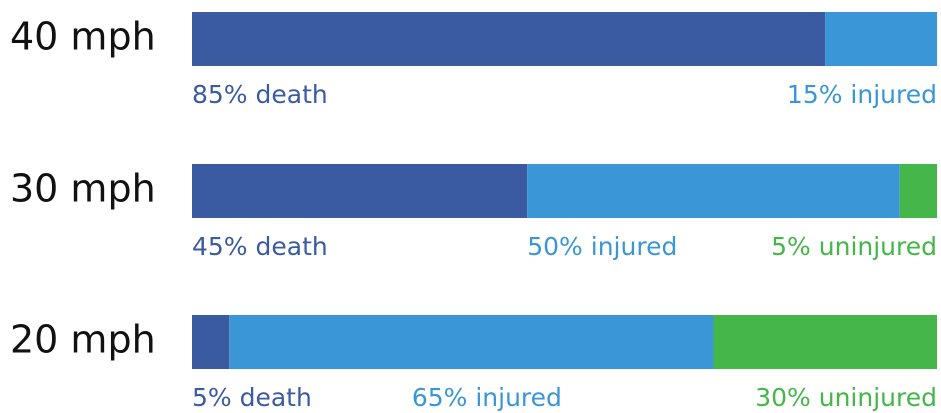 This screenshot has height=413, width=941. I want to click on category-label: 20 mph, so click(83, 340).